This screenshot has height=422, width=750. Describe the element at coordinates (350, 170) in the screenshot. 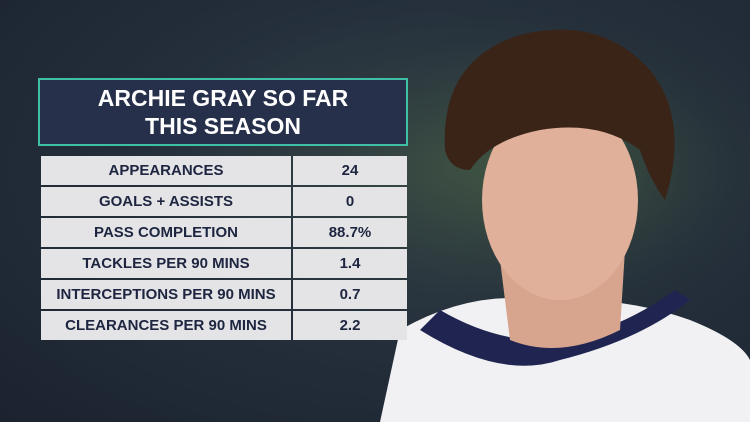

I see `stat-value: 24` at that location.